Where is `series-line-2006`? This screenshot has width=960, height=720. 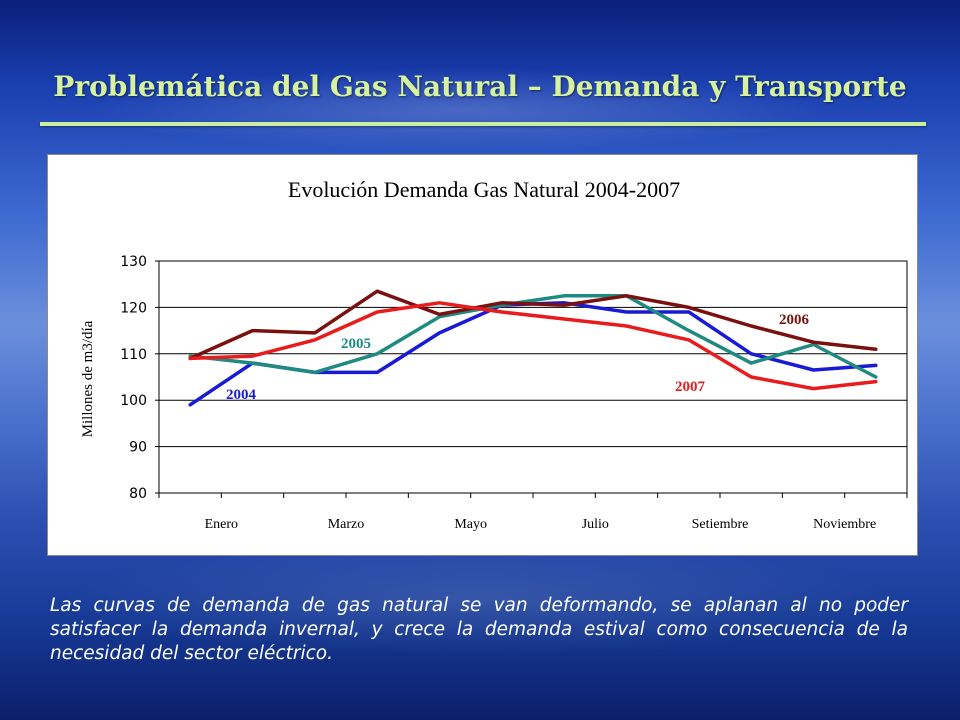 series-line-2006 is located at coordinates (533, 325).